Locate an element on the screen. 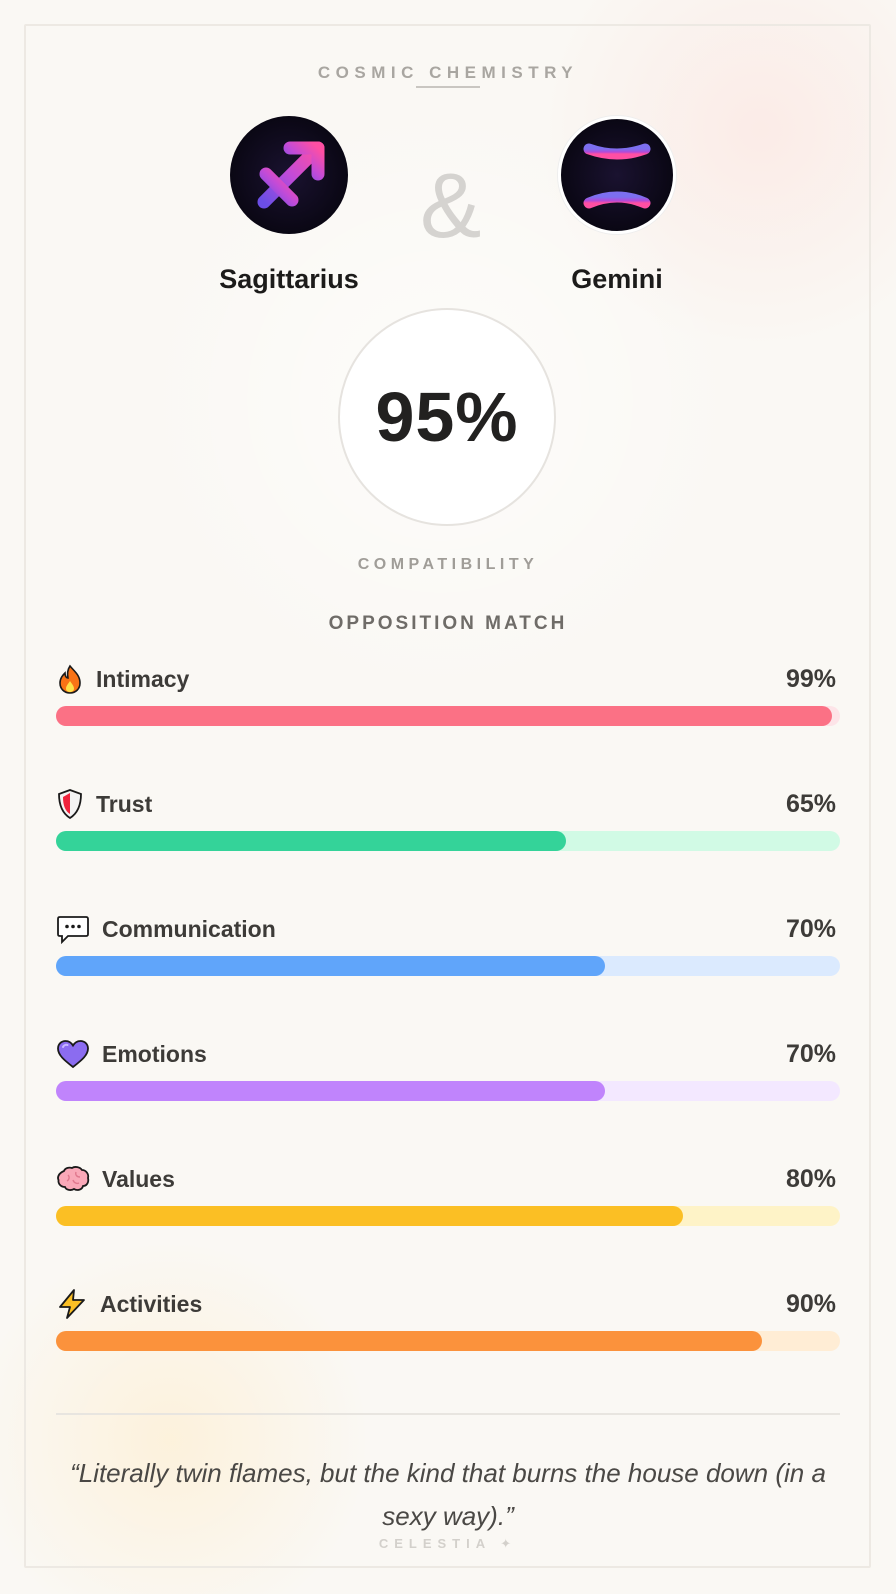 The image size is (896, 1594). metric-label: Values is located at coordinates (138, 1178).